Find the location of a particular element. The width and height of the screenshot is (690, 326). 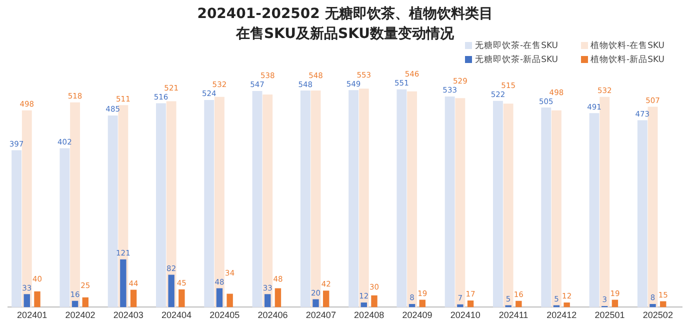

legend-label: 无糖即饮茶-在售SKU is located at coordinates (517, 46).